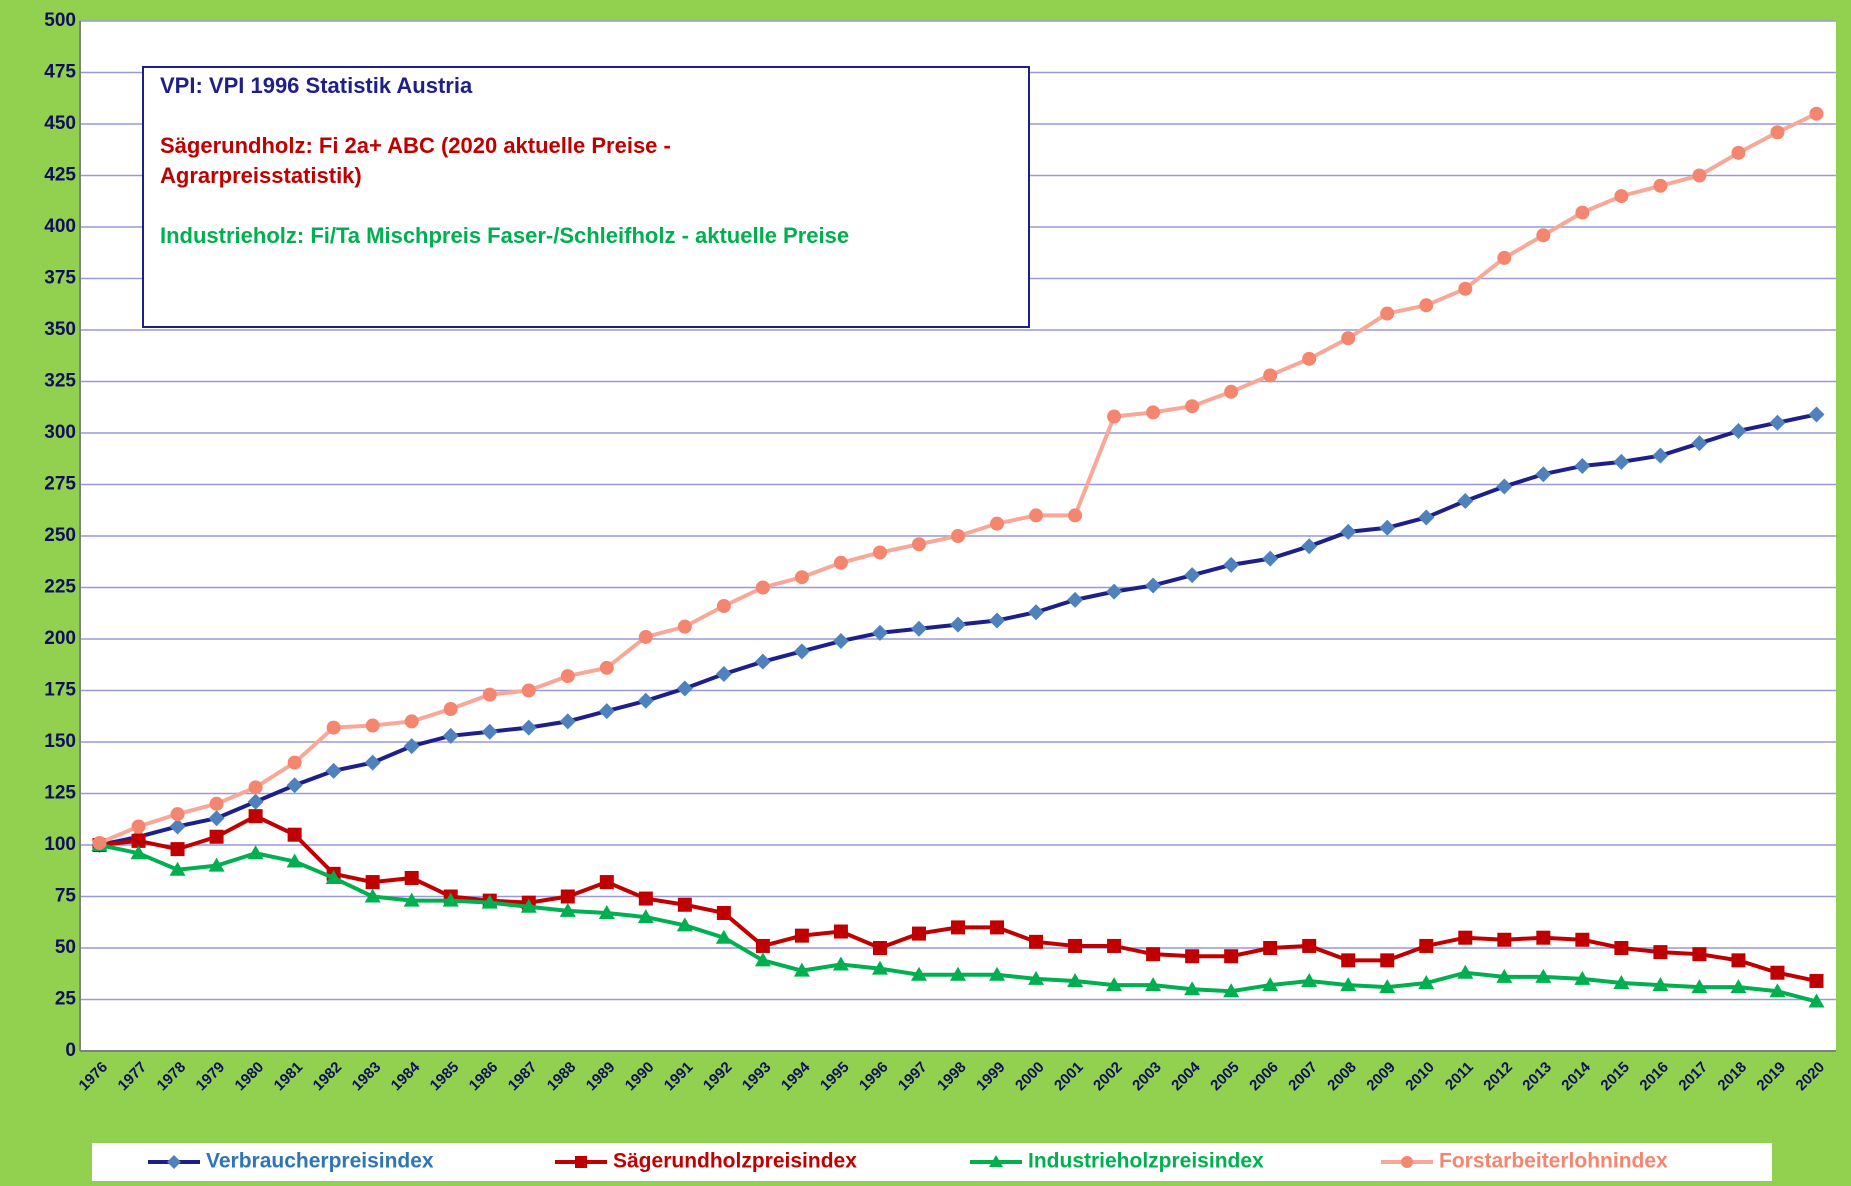 The image size is (1851, 1186). What do you see at coordinates (60, 226) in the screenshot?
I see `y-tick-label: 400` at bounding box center [60, 226].